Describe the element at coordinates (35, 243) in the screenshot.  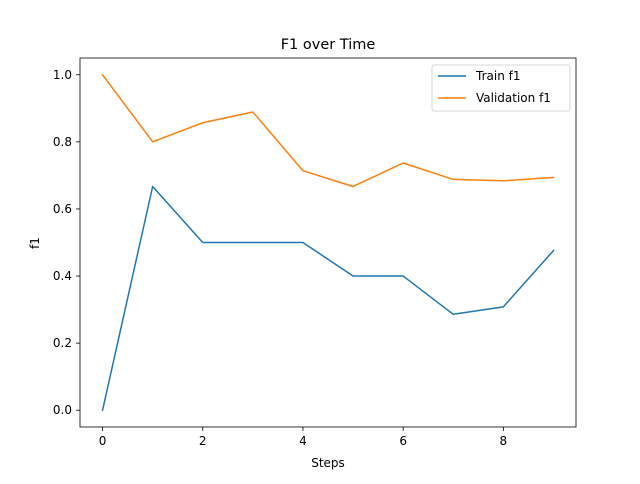
I see `y-axis-label: f1` at that location.